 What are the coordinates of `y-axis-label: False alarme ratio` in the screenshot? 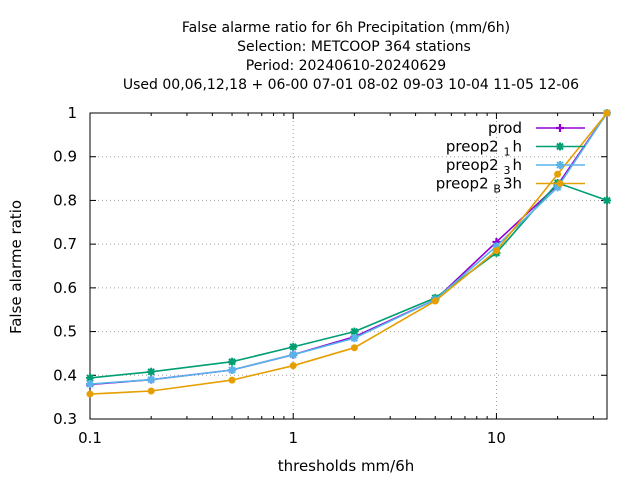 It's located at (16, 267).